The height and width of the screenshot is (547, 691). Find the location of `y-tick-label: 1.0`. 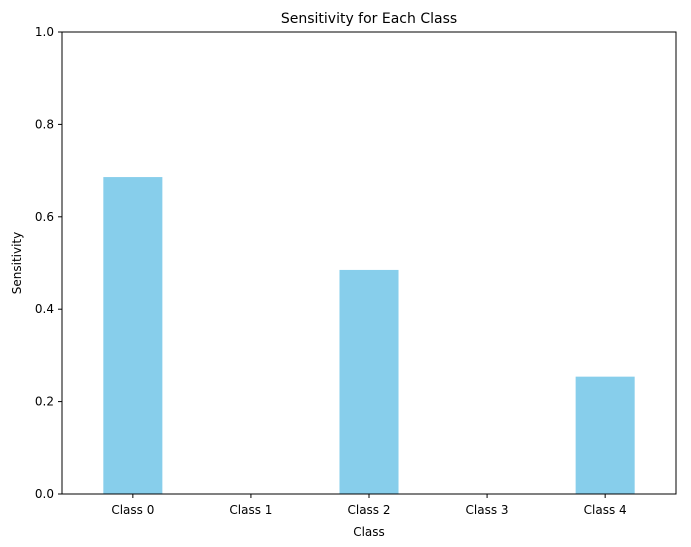

y-tick-label: 1.0 is located at coordinates (44, 32).